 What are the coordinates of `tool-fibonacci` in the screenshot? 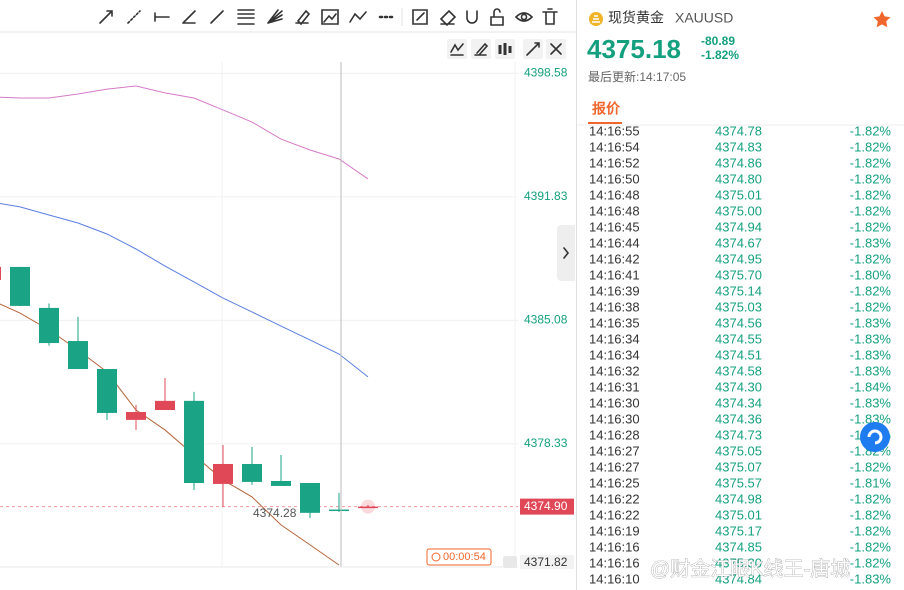 It's located at (246, 17).